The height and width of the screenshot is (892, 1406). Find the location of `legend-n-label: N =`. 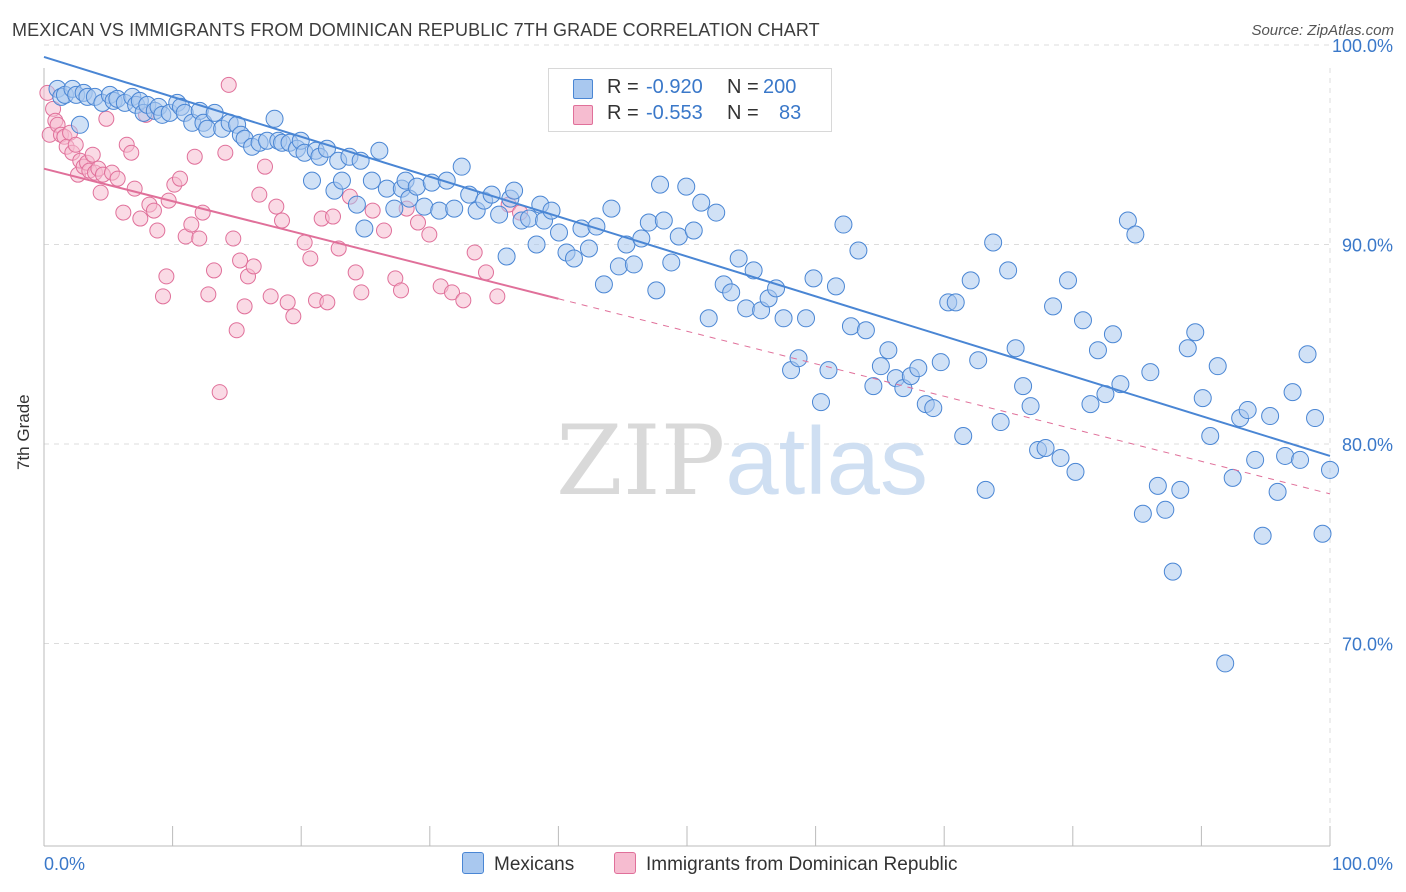

legend-n-label: N = is located at coordinates (743, 87).